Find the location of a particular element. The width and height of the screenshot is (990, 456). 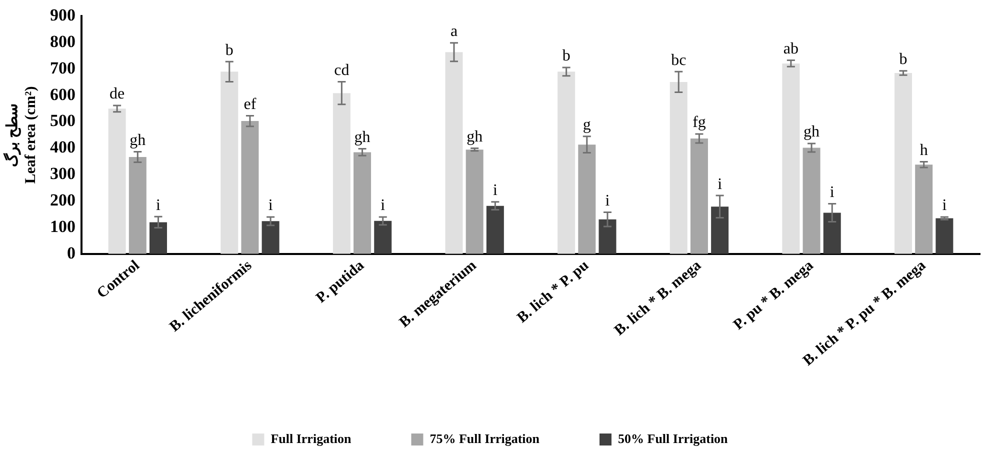

y-tick-label: 300 is located at coordinates (63, 174).